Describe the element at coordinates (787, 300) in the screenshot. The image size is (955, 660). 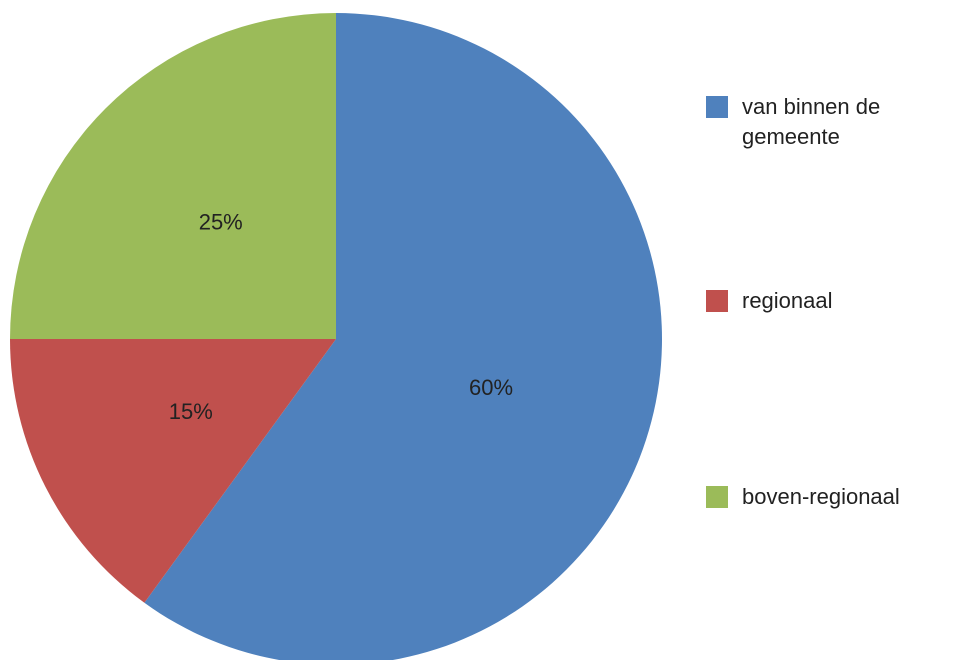
I see `legend-label: regionaal` at that location.